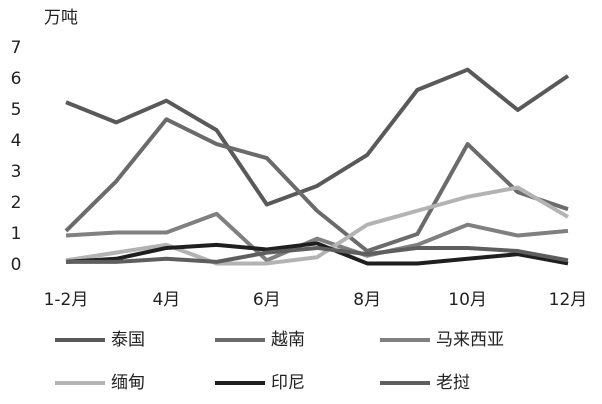 The height and width of the screenshot is (404, 602). I want to click on y-tick-label: 6, so click(16, 79).